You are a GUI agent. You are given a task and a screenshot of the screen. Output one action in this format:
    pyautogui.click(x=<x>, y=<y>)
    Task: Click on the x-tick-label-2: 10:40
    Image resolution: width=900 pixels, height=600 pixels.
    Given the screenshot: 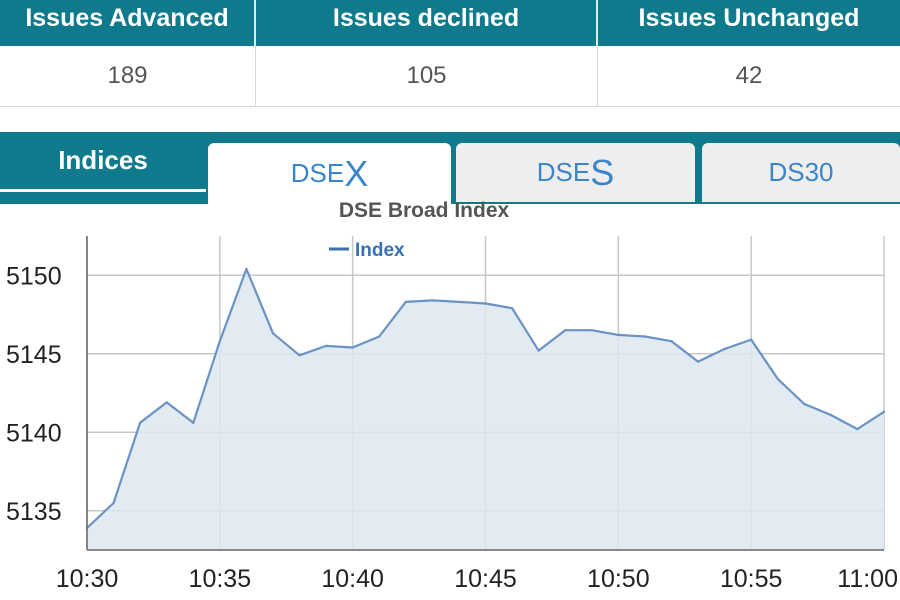 What is the action you would take?
    pyautogui.click(x=352, y=579)
    